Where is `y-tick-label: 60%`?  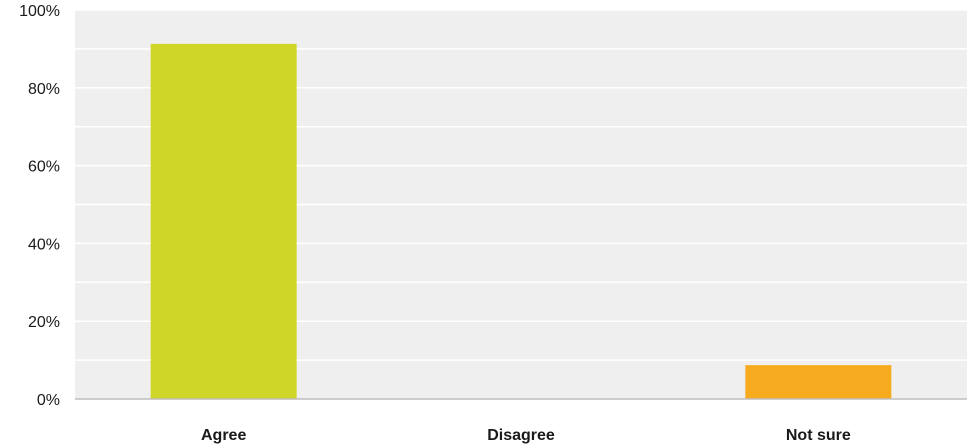 y-tick-label: 60% is located at coordinates (44, 167).